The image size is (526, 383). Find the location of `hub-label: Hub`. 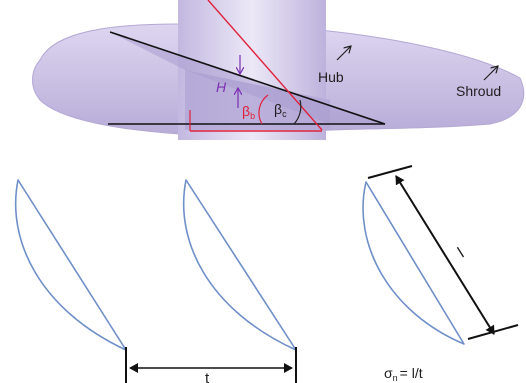

hub-label: Hub is located at coordinates (331, 77).